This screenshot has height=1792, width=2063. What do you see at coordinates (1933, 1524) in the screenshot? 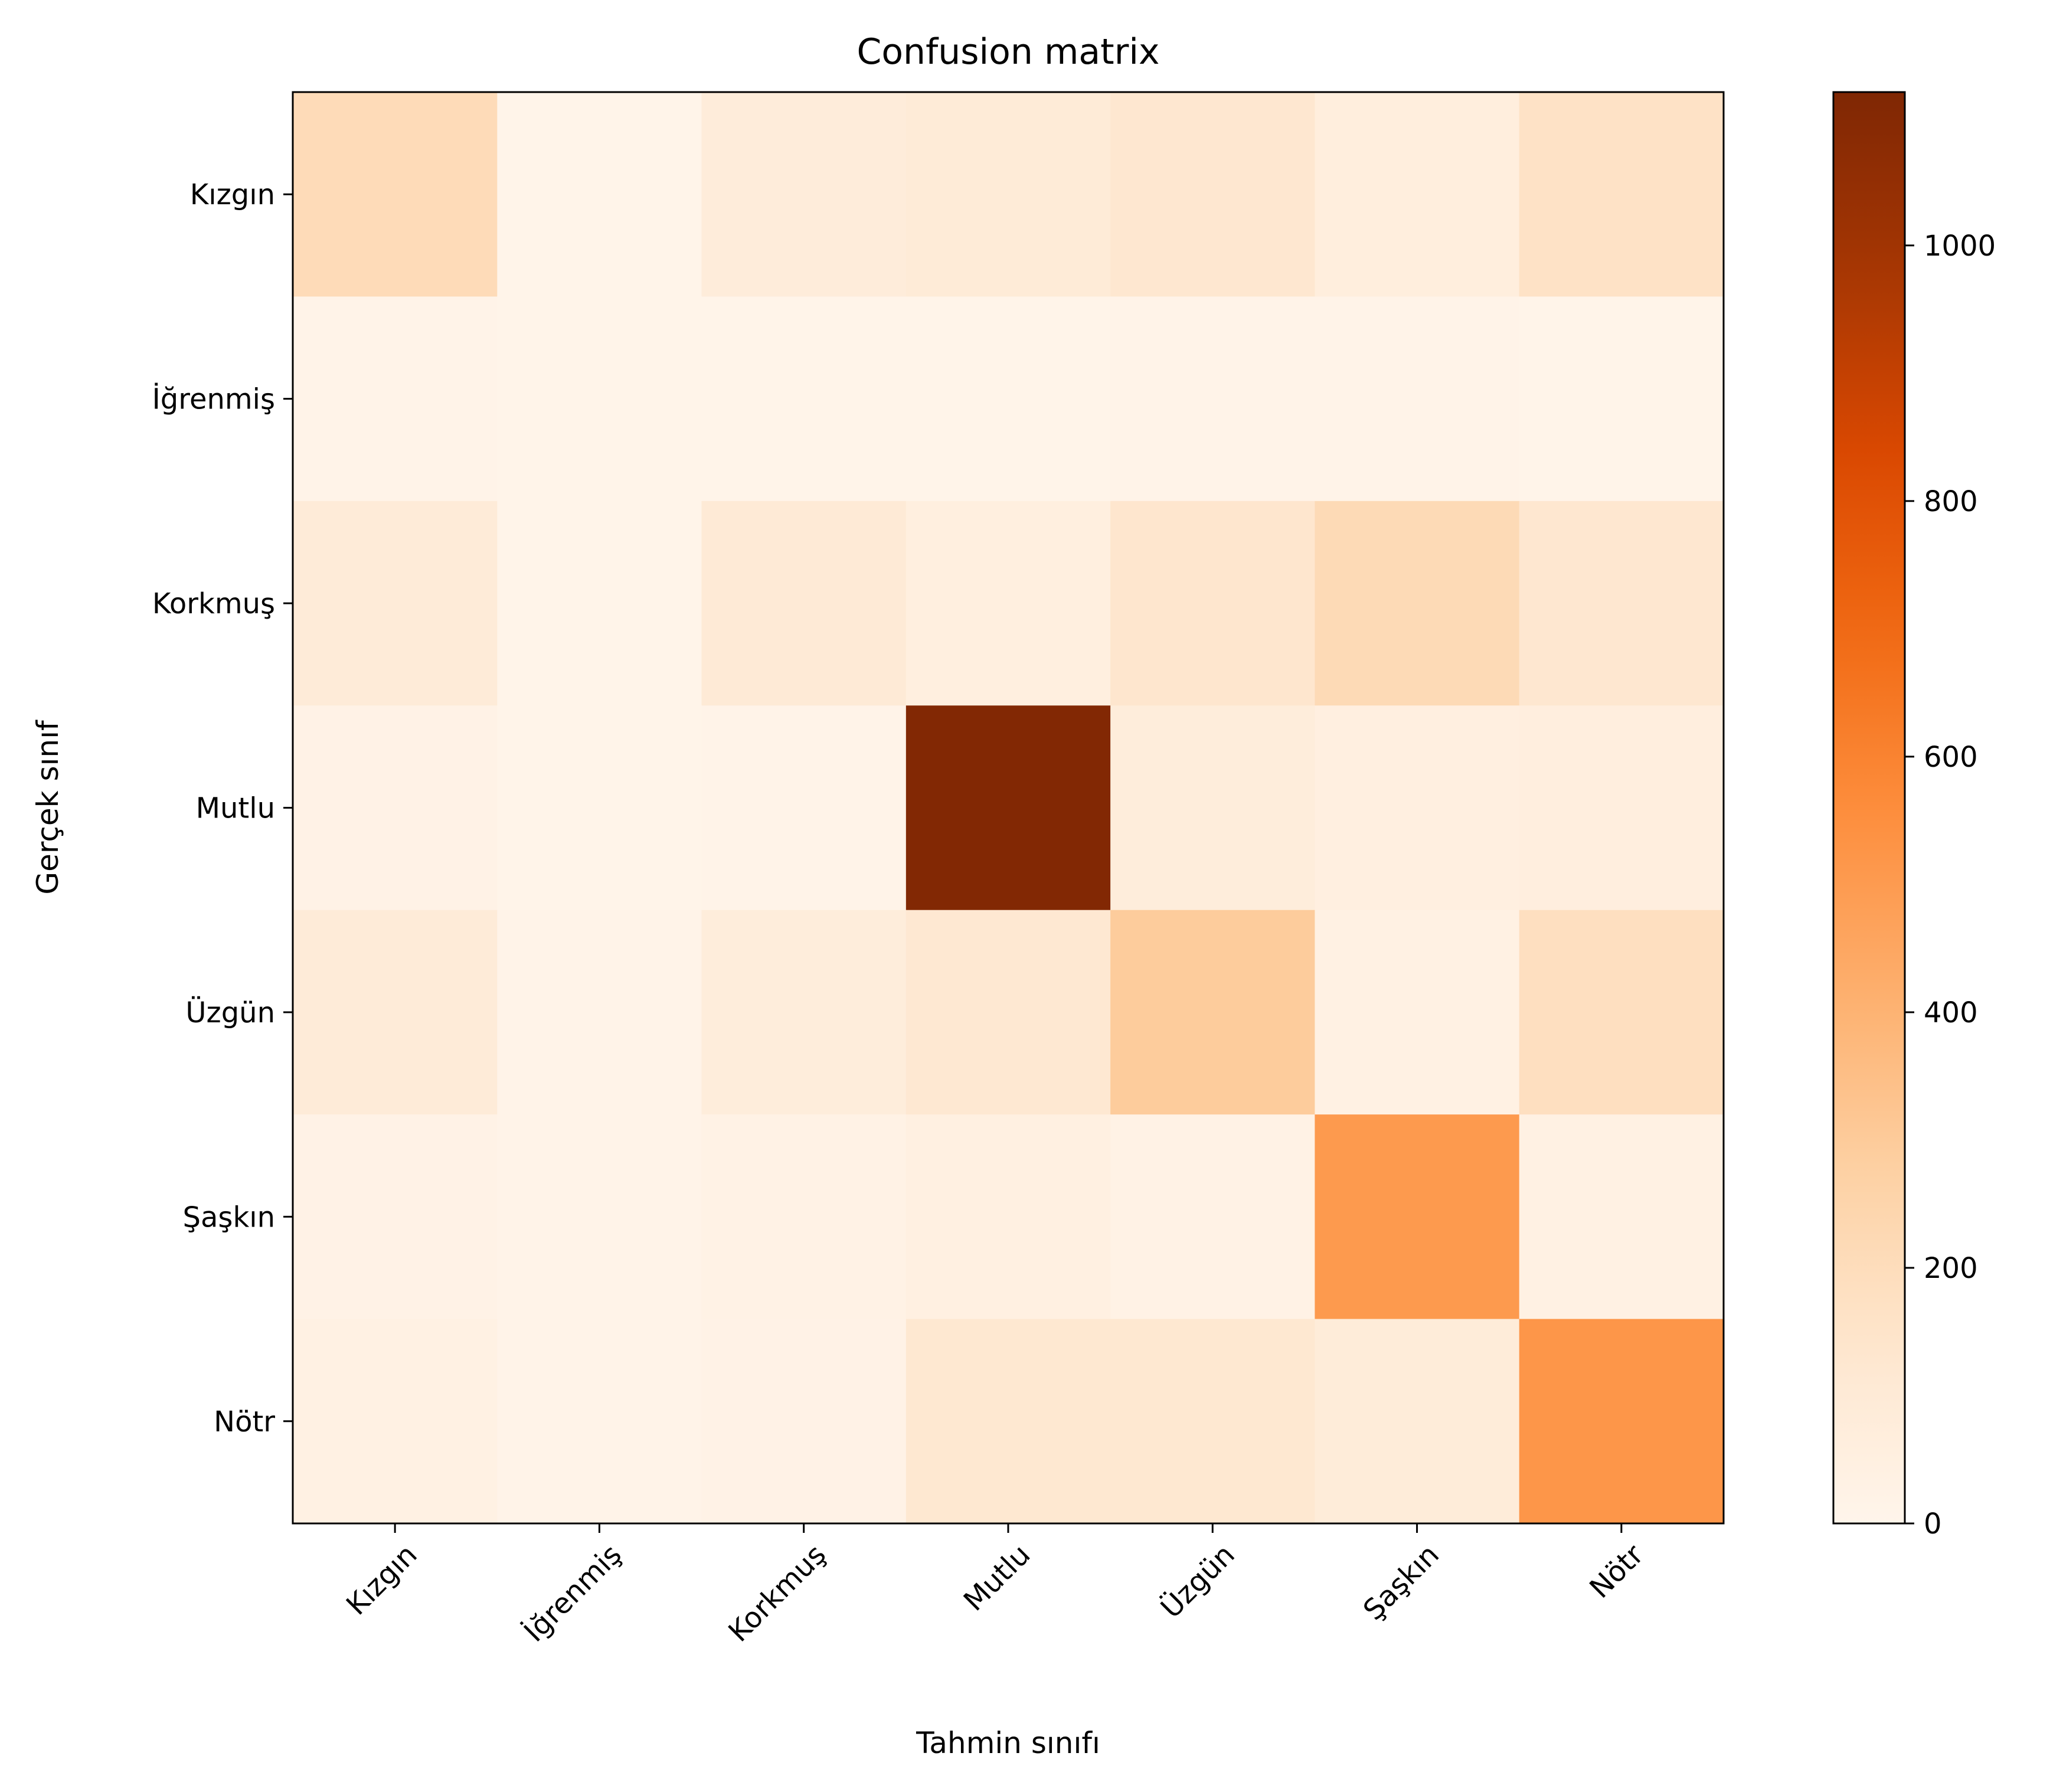
I see `colorbar-tick-label: 0` at bounding box center [1933, 1524].